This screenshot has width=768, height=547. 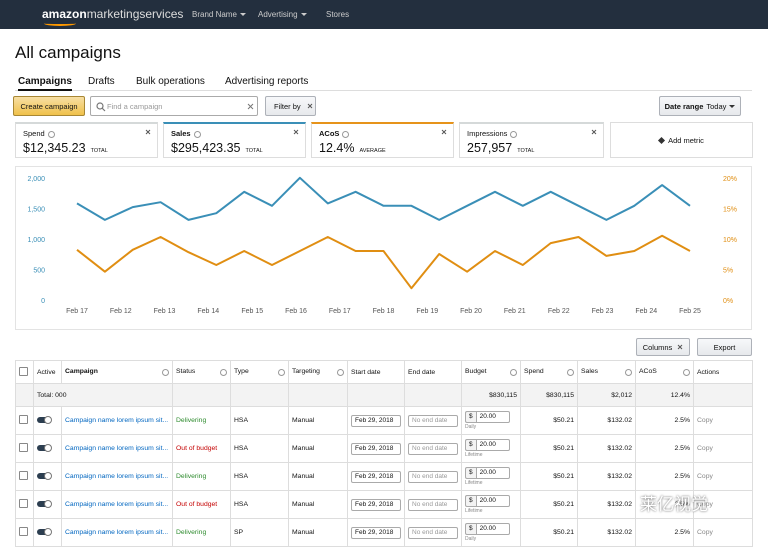 I want to click on add-metric-card: Add metric, so click(x=681, y=140).